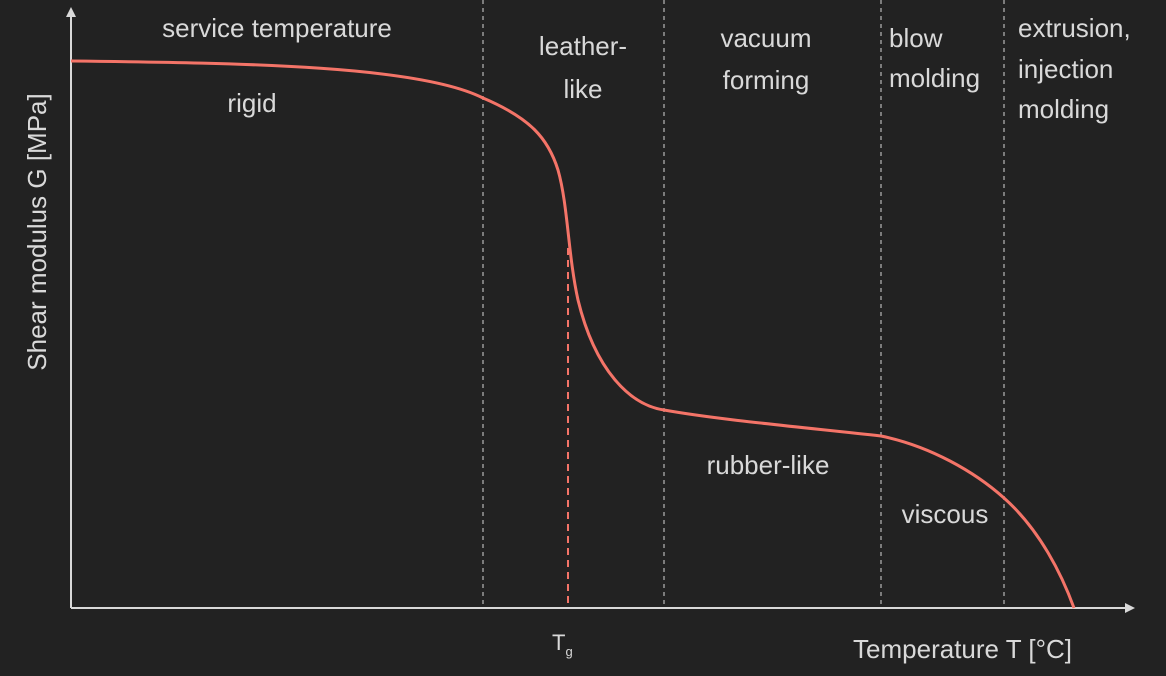 The image size is (1166, 676). Describe the element at coordinates (1074, 28) in the screenshot. I see `region-label-extrusion-line1: extrusion,` at that location.